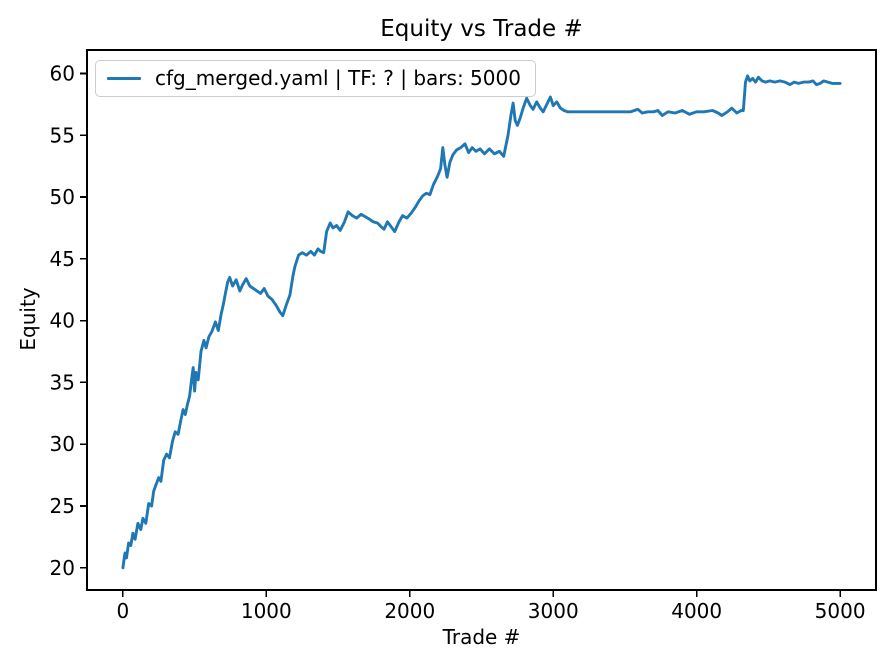 Image resolution: width=896 pixels, height=672 pixels. I want to click on y-tick-label: 20, so click(62, 568).